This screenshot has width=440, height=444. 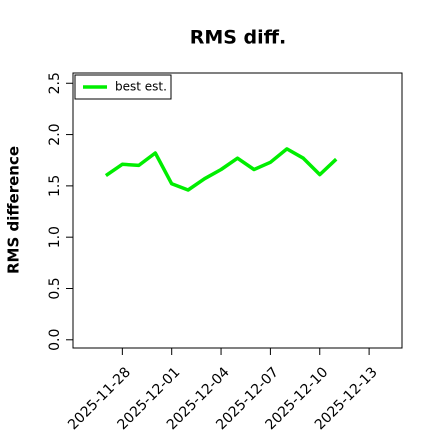 I want to click on y-tick-label: 1.5, so click(x=55, y=186).